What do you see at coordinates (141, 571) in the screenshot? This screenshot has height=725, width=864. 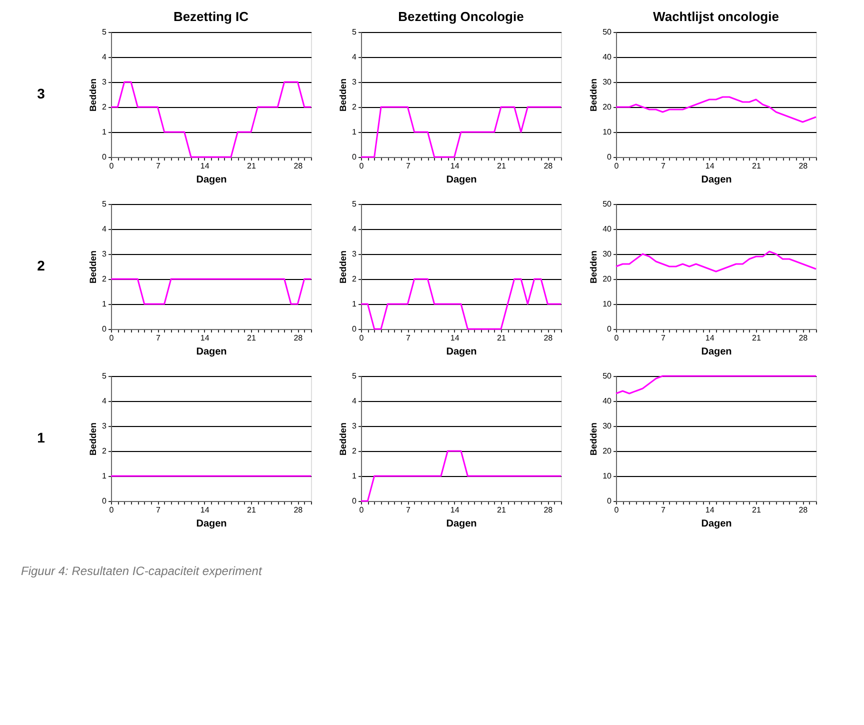 I see `text: Figuur 4: Resultaten IC-capaciteit experiment` at bounding box center [141, 571].